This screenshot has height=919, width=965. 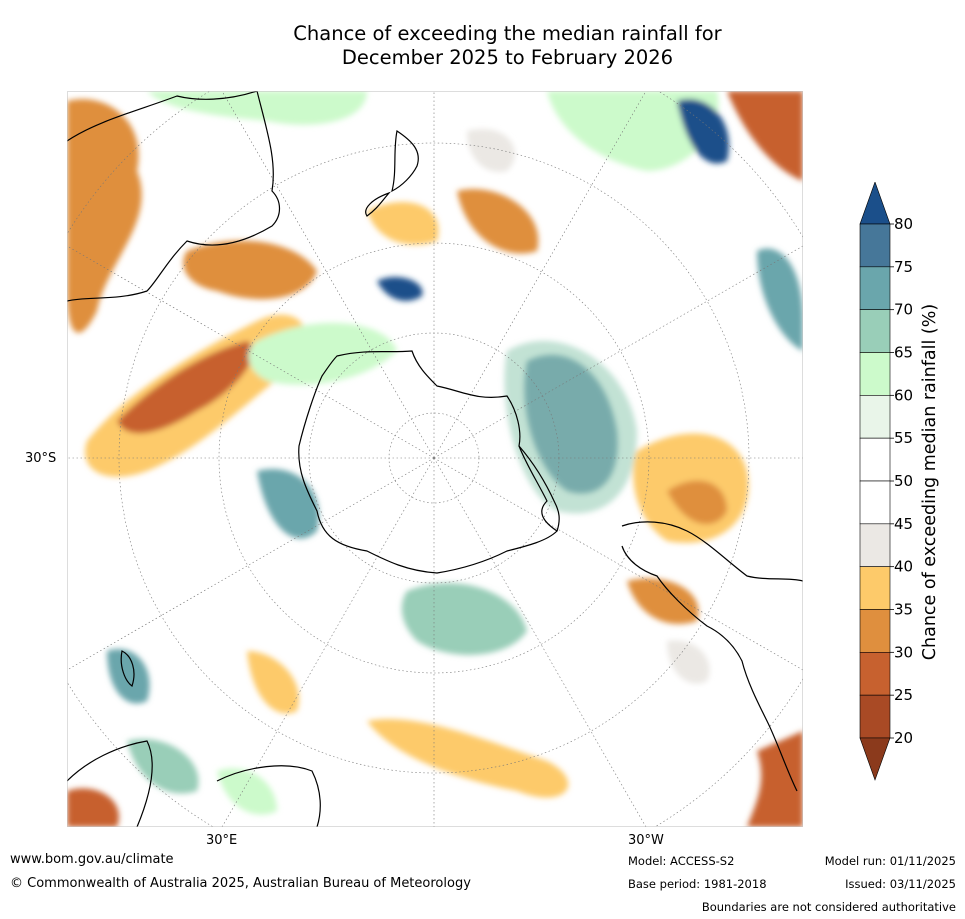 What do you see at coordinates (539, 488) in the screenshot?
I see `antarctic-peninsula-coastline` at bounding box center [539, 488].